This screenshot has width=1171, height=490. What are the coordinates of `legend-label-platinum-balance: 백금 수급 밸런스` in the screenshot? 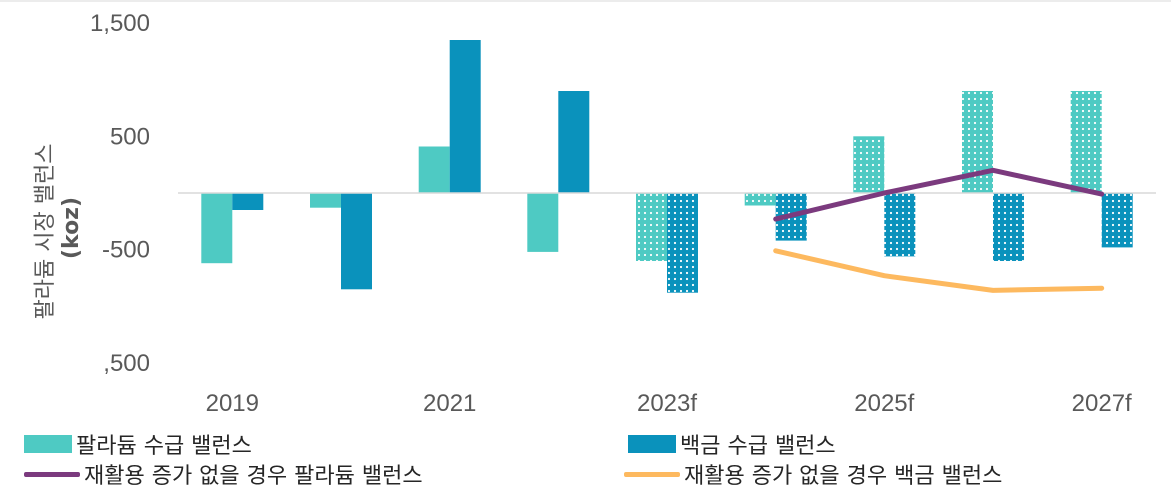 It's located at (758, 446).